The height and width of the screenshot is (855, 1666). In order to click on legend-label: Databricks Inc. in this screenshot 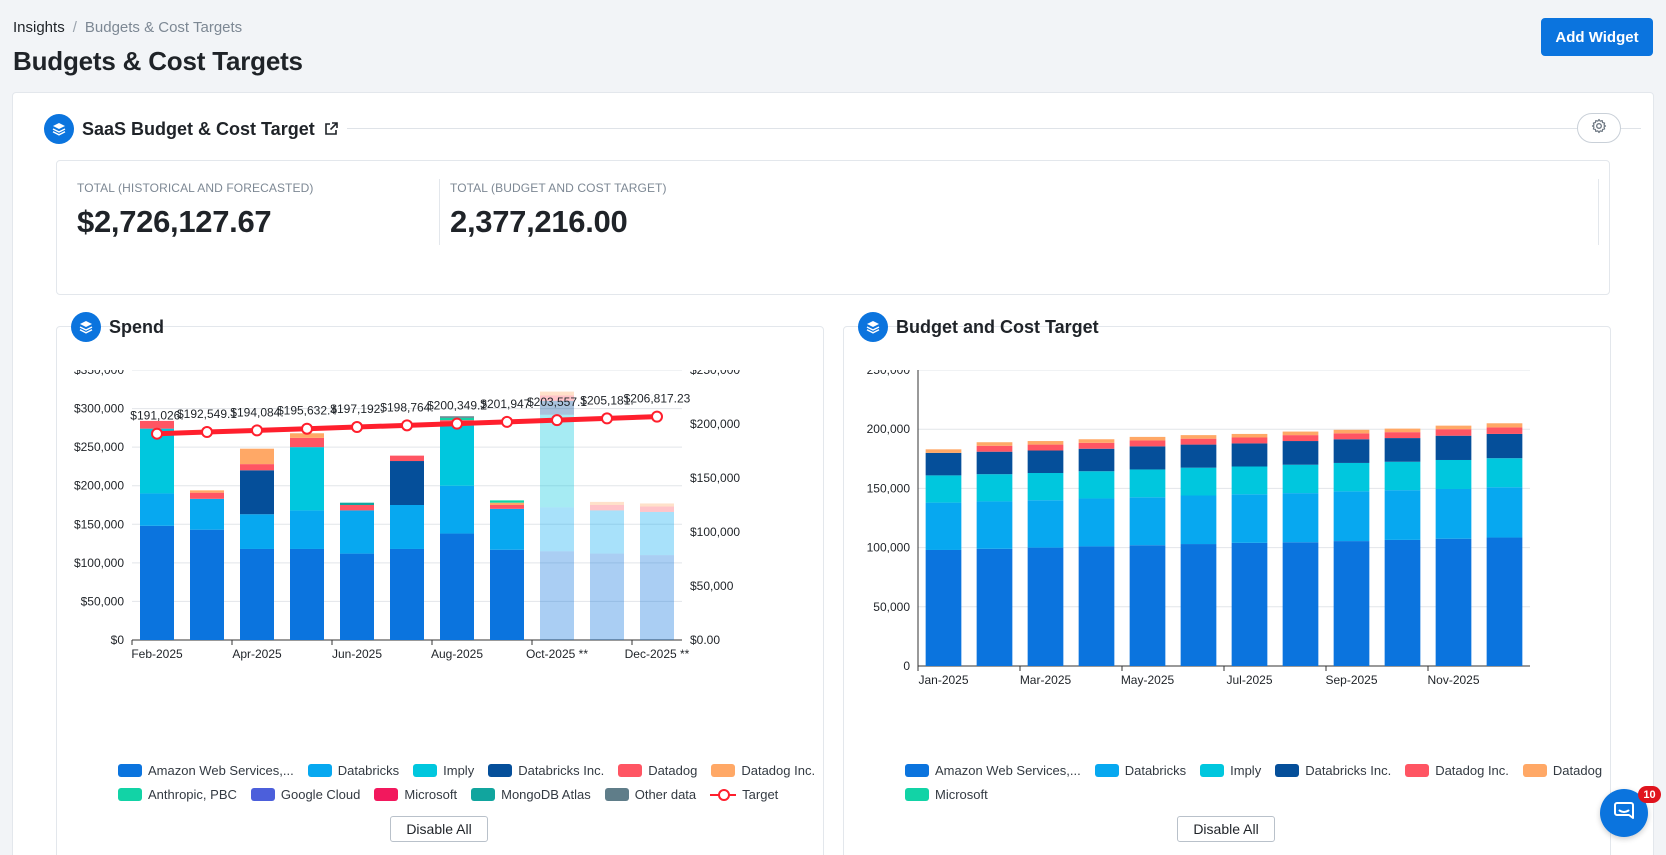, I will do `click(1348, 770)`.